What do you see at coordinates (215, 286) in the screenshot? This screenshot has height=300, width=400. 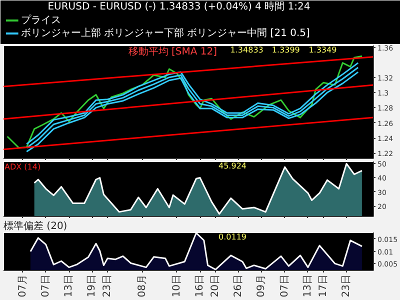 I see `x-tick-label: 20日` at bounding box center [215, 286].